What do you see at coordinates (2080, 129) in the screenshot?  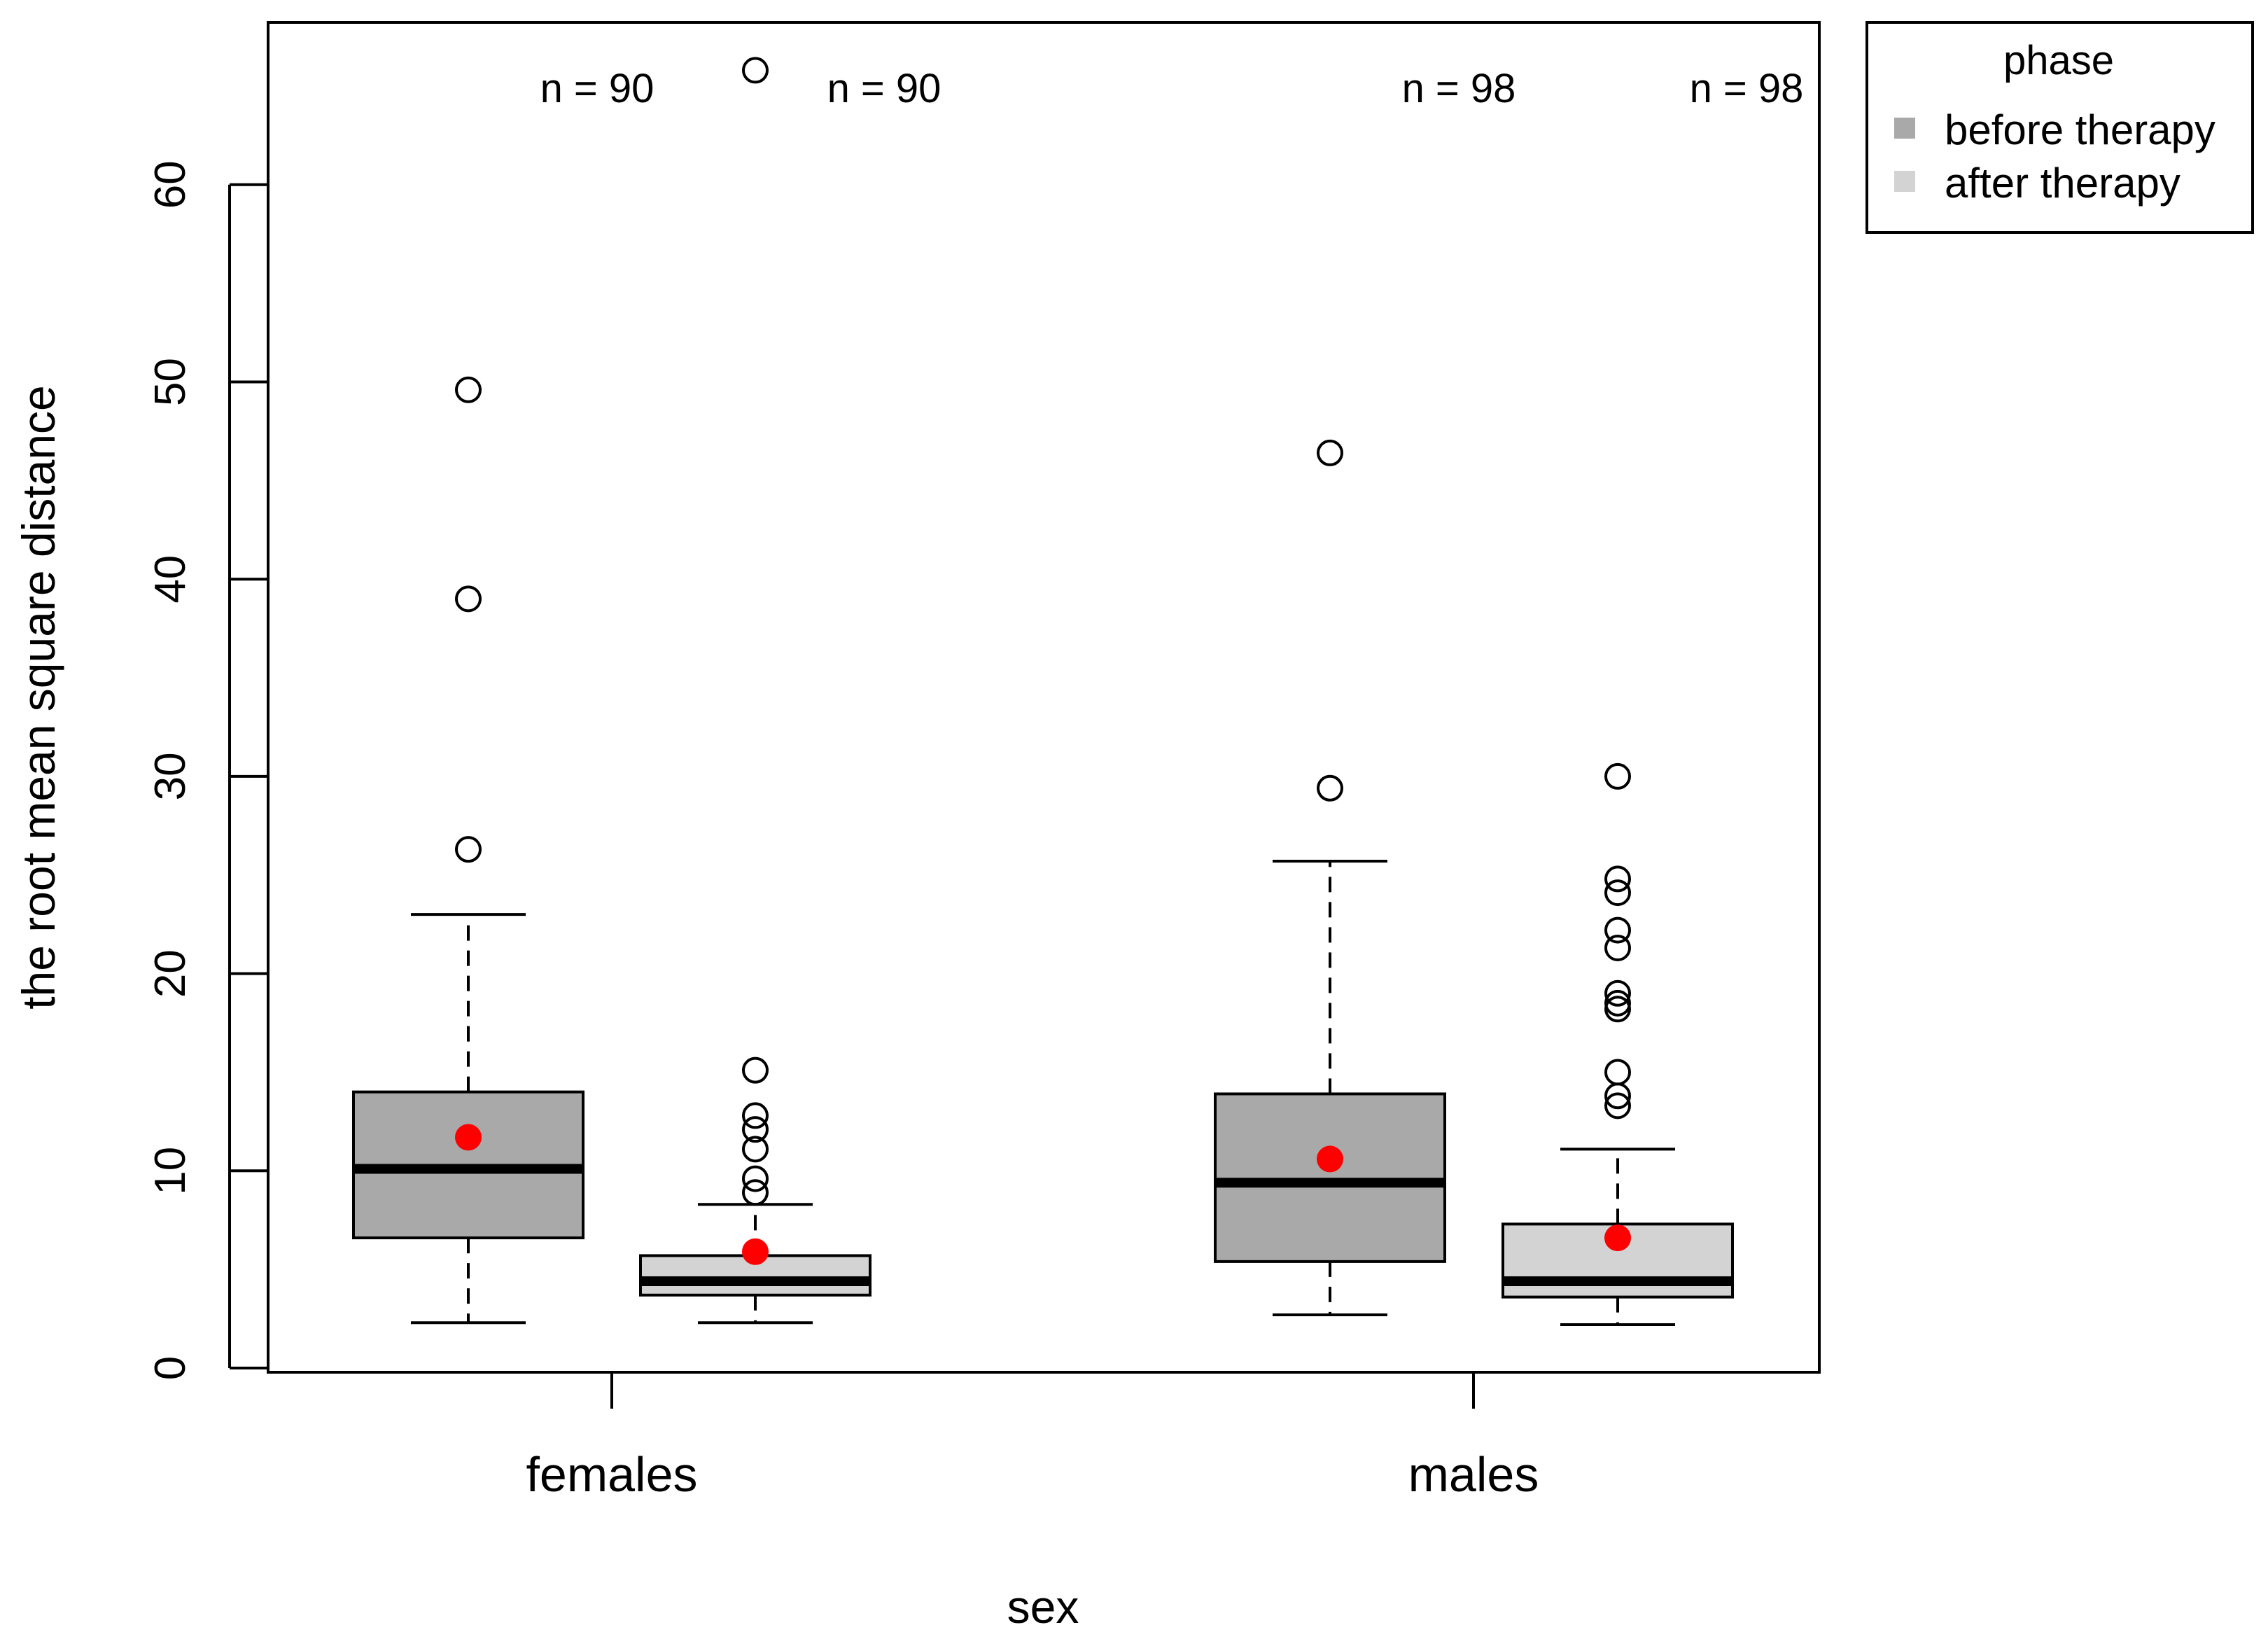 I see `legend-label-before: before therapy` at bounding box center [2080, 129].